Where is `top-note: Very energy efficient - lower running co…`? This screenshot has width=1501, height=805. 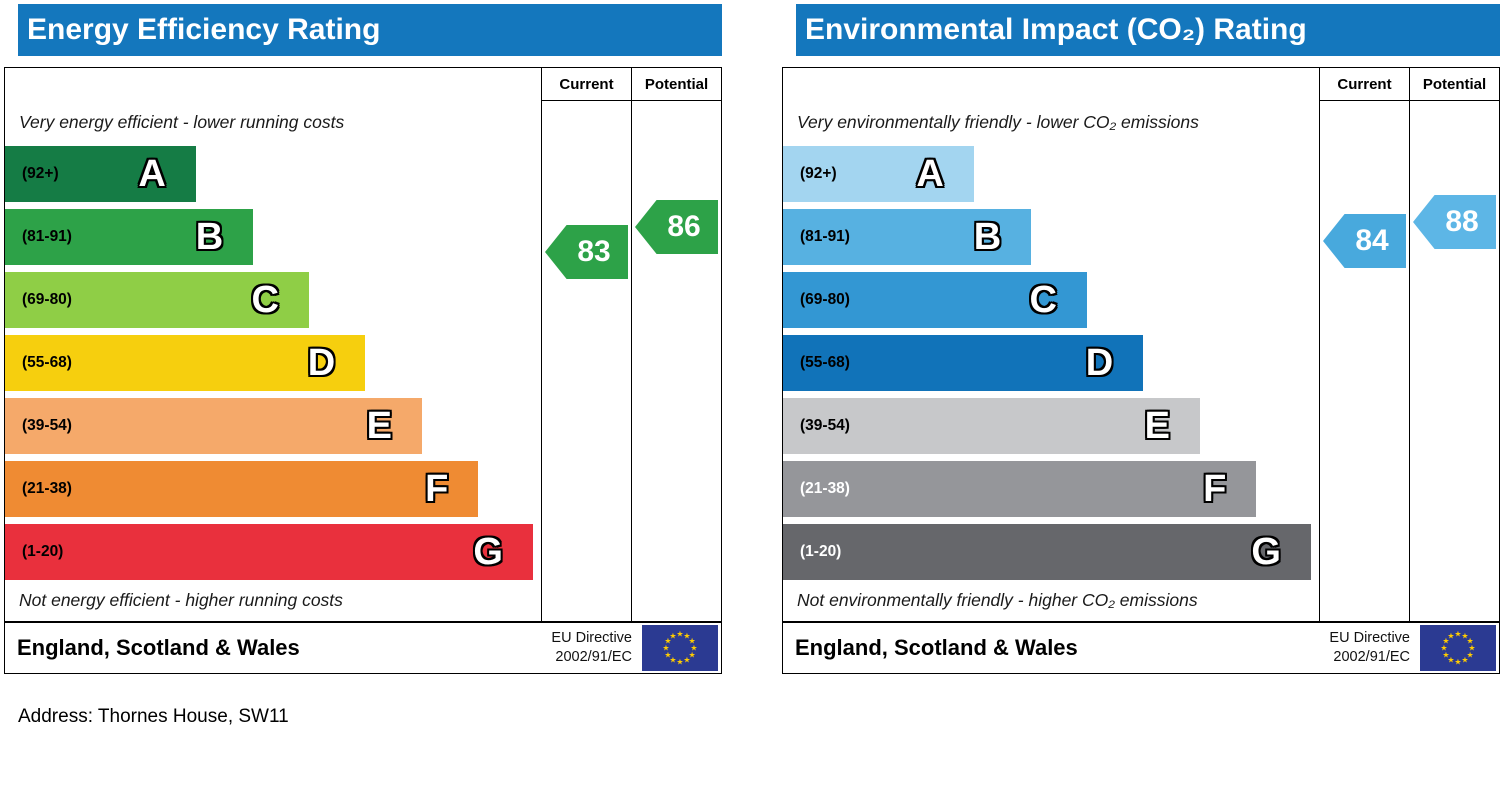 top-note: Very energy efficient - lower running co… is located at coordinates (182, 122).